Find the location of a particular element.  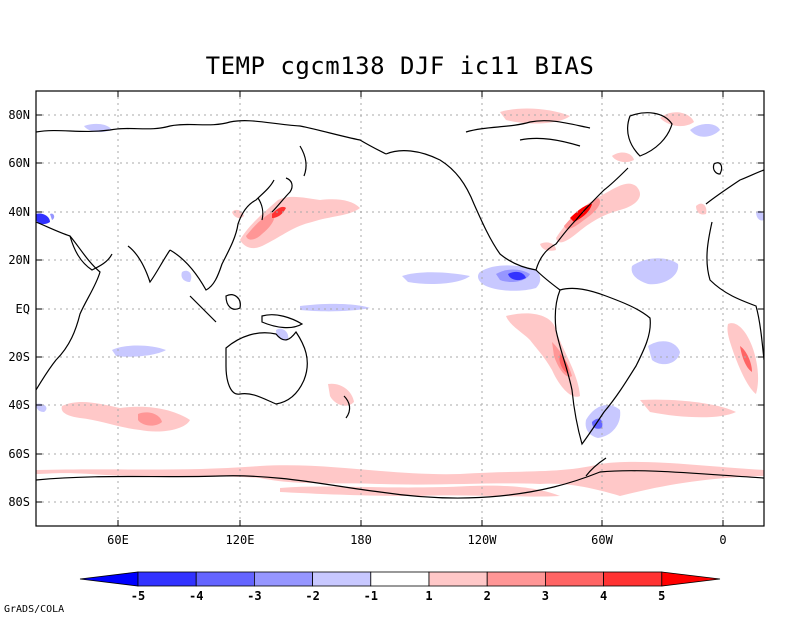

europe-coast is located at coordinates (734, 187).